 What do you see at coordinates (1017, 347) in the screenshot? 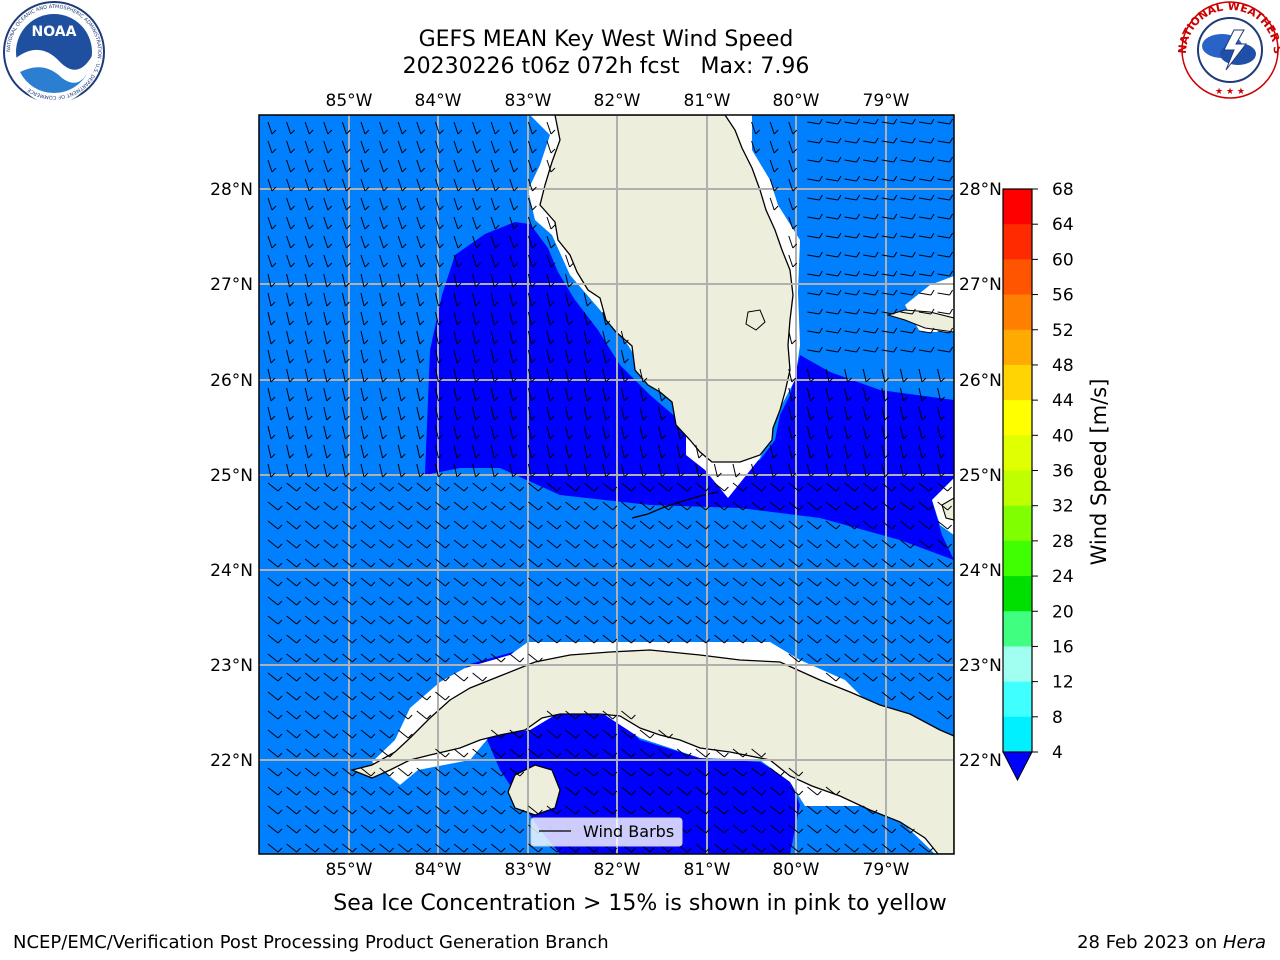
I see `colorbar-segment` at bounding box center [1017, 347].